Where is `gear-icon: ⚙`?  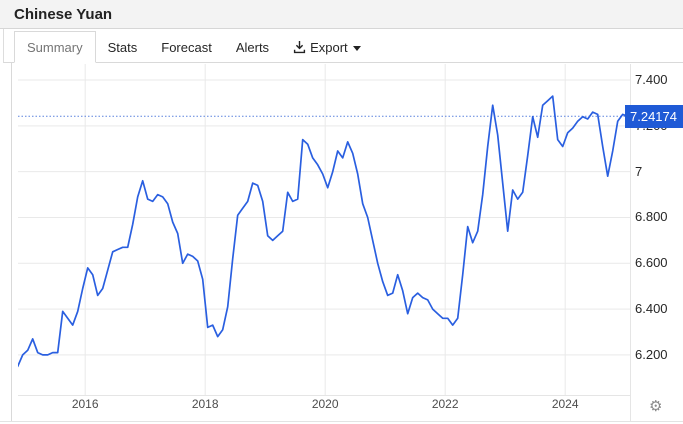 gear-icon: ⚙ is located at coordinates (656, 406).